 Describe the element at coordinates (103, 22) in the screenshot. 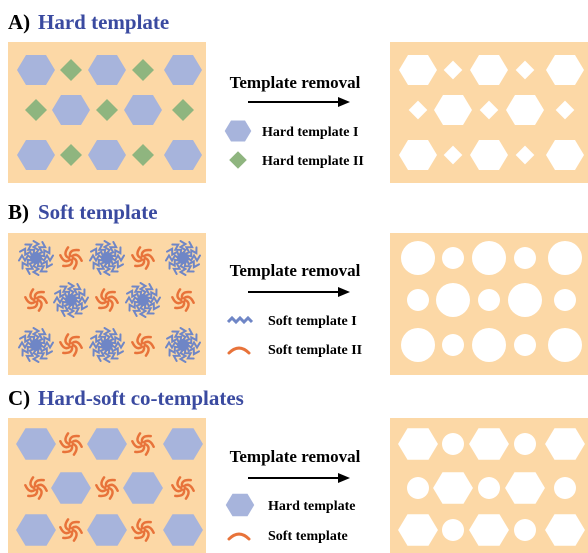

I see `panel-title: Hard template` at that location.